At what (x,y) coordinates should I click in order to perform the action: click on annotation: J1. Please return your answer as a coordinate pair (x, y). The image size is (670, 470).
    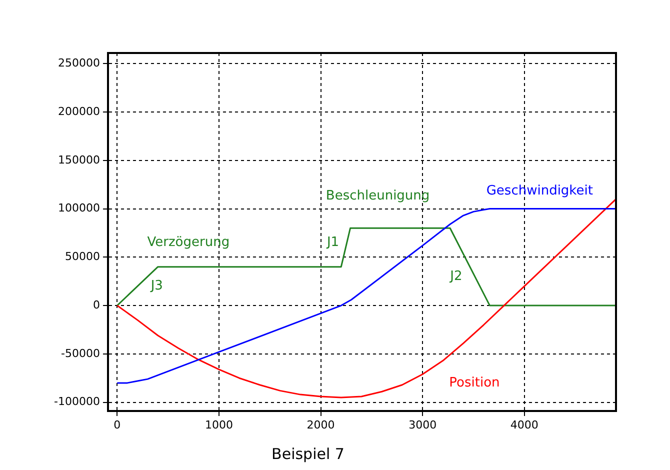
    Looking at the image, I should click on (333, 242).